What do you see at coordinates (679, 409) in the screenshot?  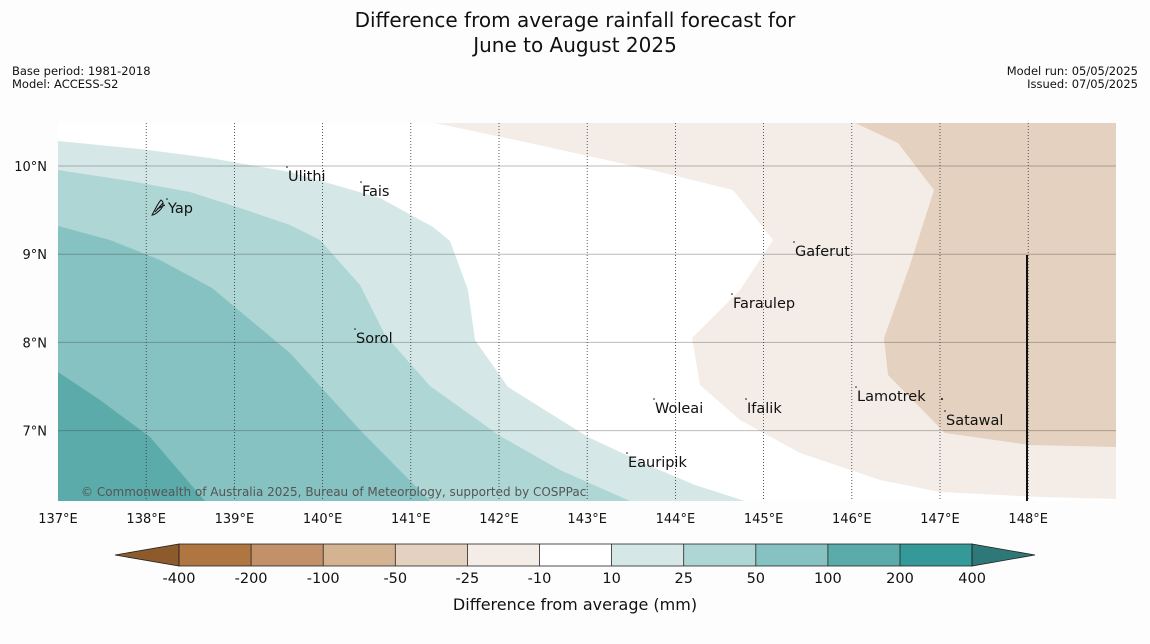 I see `place-label-woleai: Woleai` at bounding box center [679, 409].